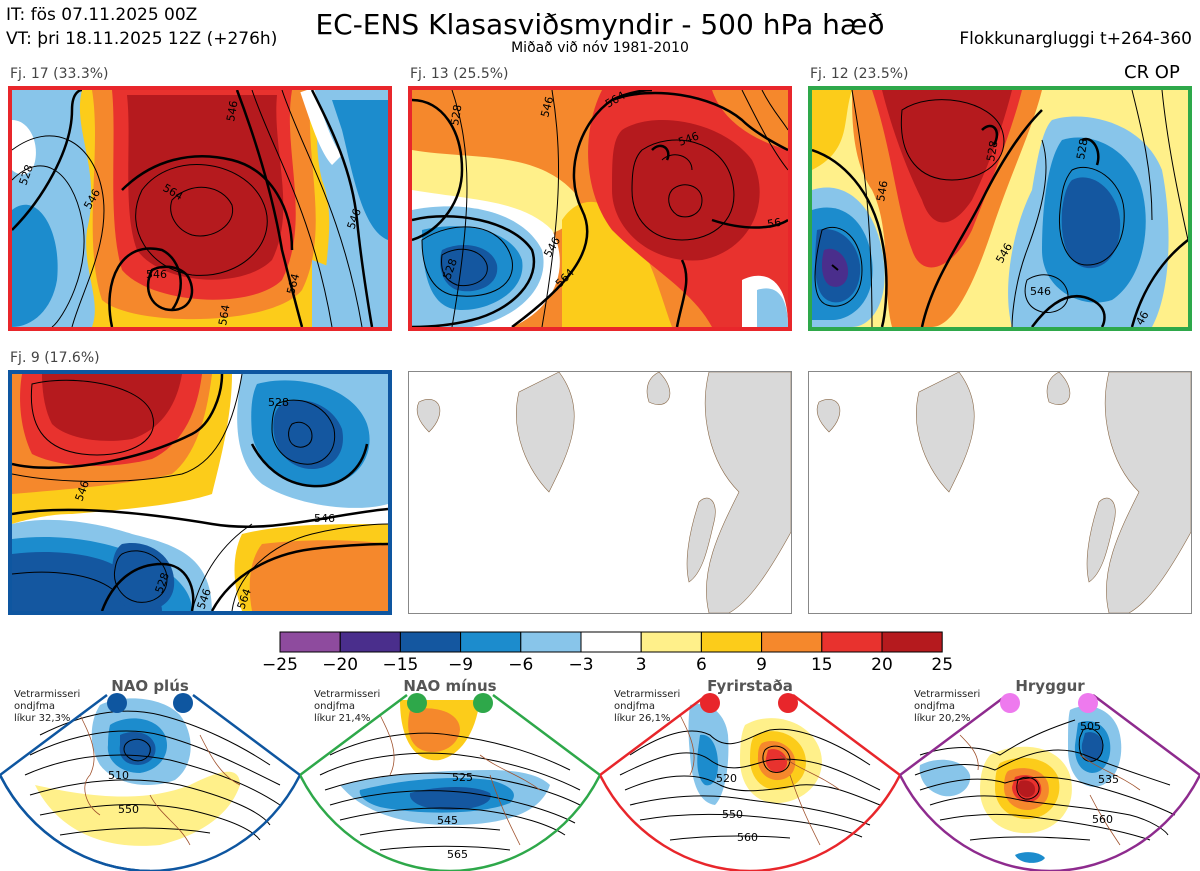 This screenshot has height=871, width=1200. What do you see at coordinates (47, 706) in the screenshot?
I see `regime-note: Vetrarmisseri ondjfma líkur 32,3%` at bounding box center [47, 706].